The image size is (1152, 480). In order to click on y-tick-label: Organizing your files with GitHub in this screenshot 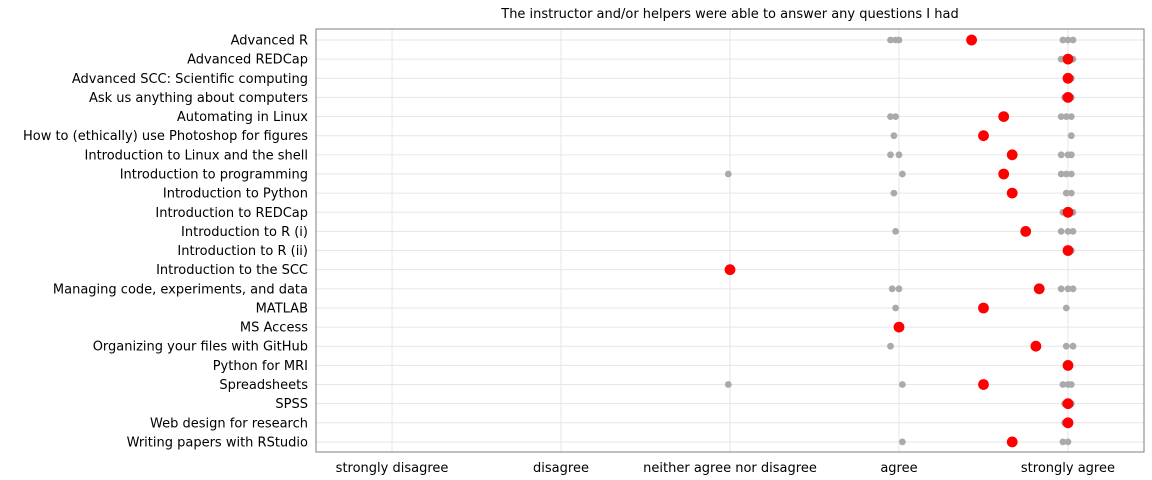, I will do `click(200, 347)`.